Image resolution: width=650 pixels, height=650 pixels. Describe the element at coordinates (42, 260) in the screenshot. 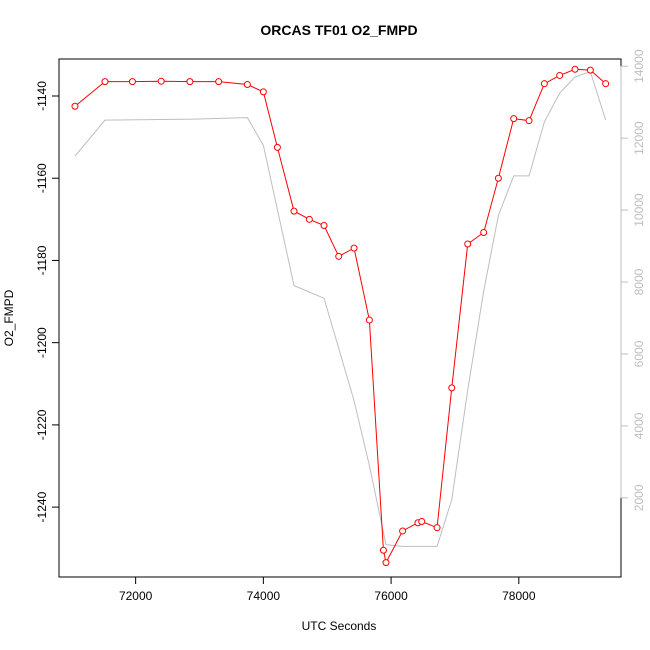

I see `y-tick-label: -1180` at that location.